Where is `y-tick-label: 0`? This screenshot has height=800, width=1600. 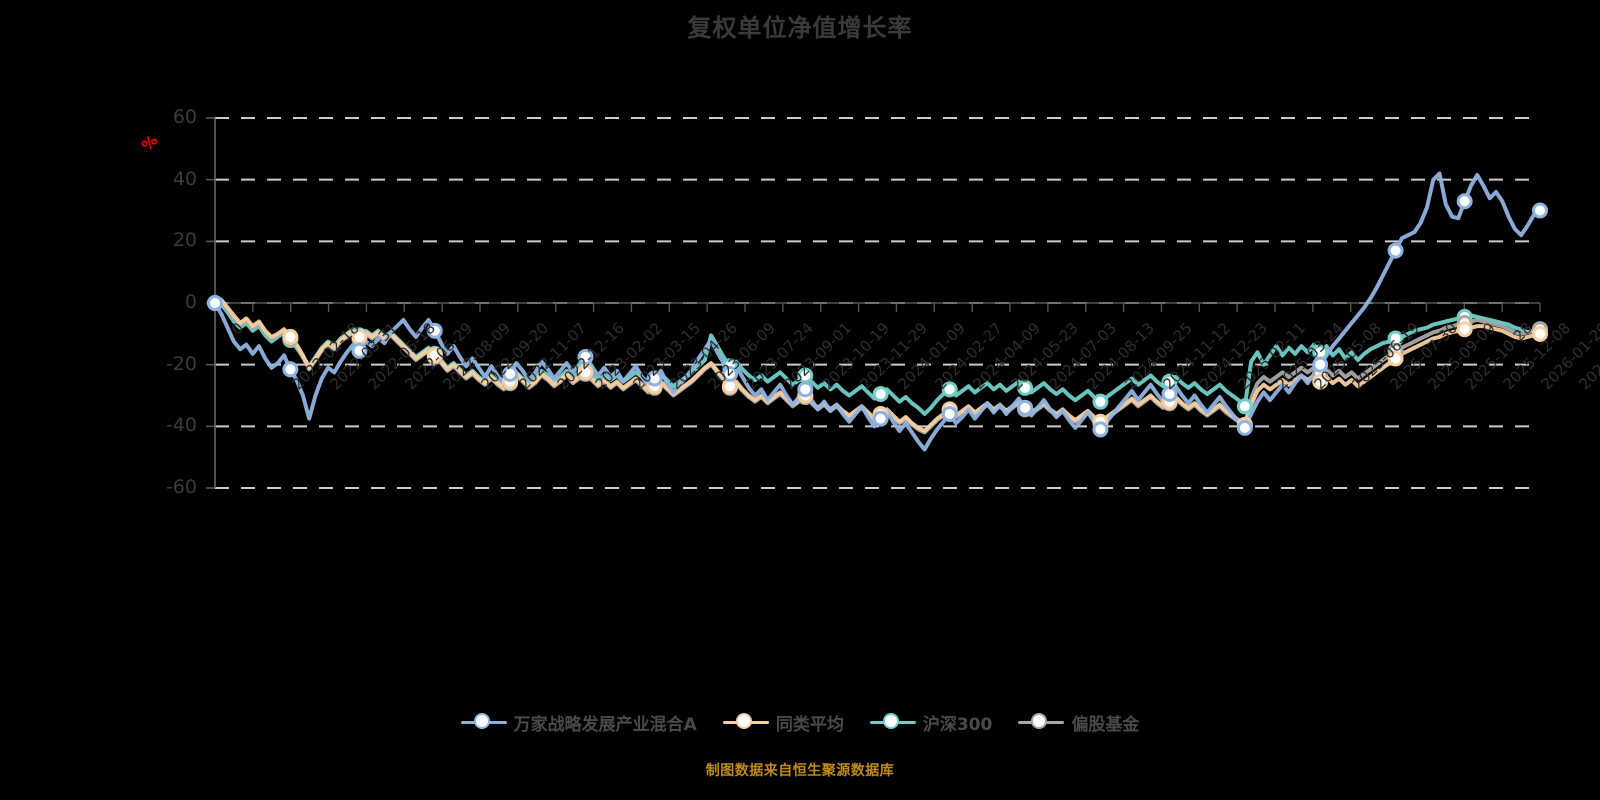
y-tick-label: 0 is located at coordinates (190, 302).